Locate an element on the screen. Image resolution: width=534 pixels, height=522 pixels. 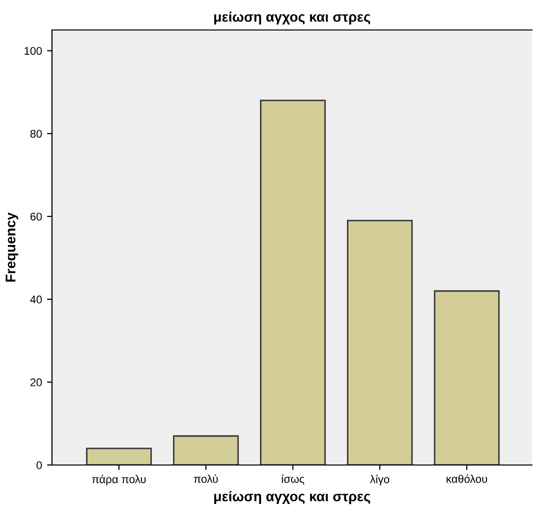
x-axis-title: μείωση αγχος και στρες is located at coordinates (292, 497).